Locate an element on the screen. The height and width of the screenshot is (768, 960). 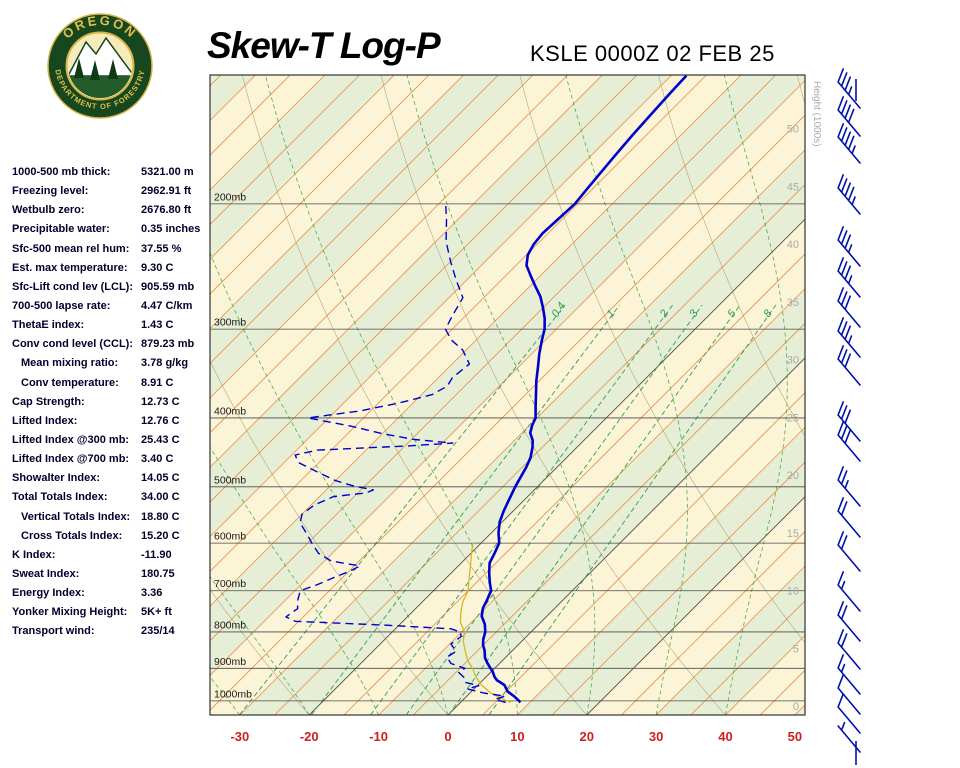
index-label: Total Totals Index: is located at coordinates (60, 497).